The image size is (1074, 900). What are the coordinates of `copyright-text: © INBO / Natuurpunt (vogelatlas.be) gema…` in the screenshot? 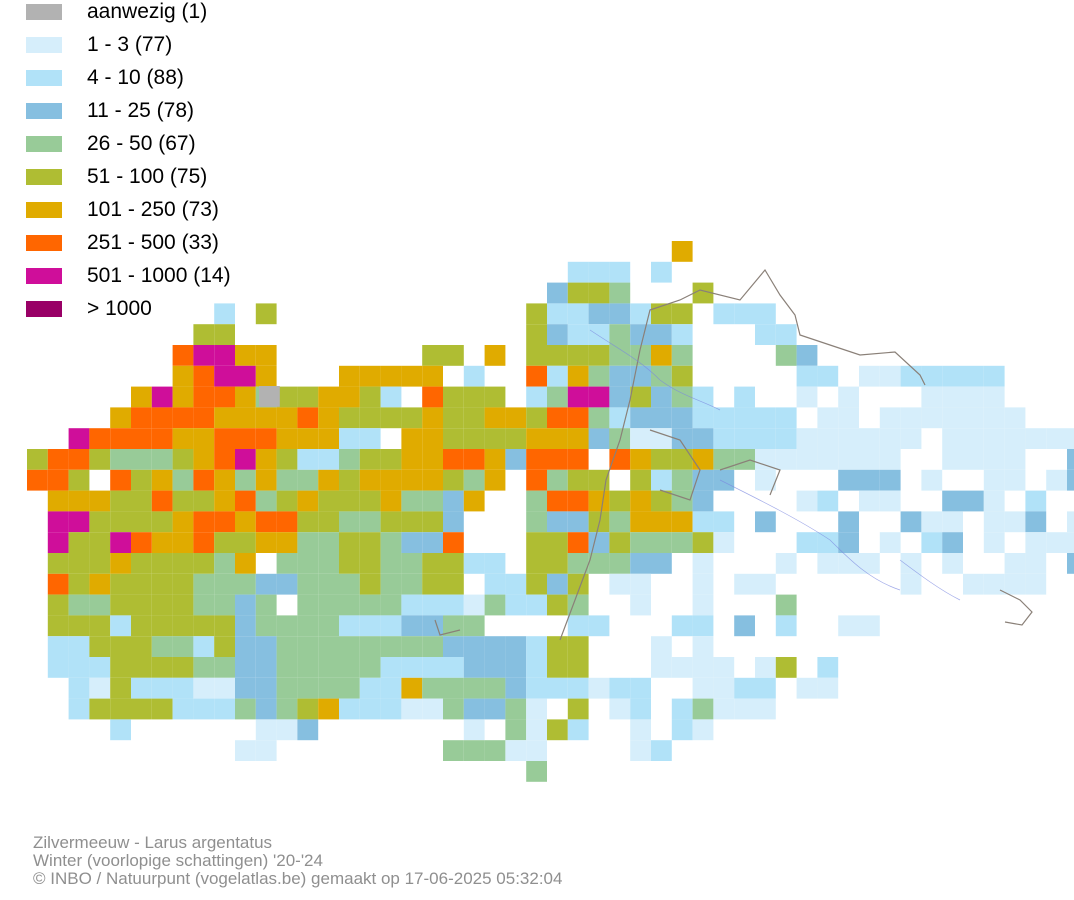 It's located at (298, 878).